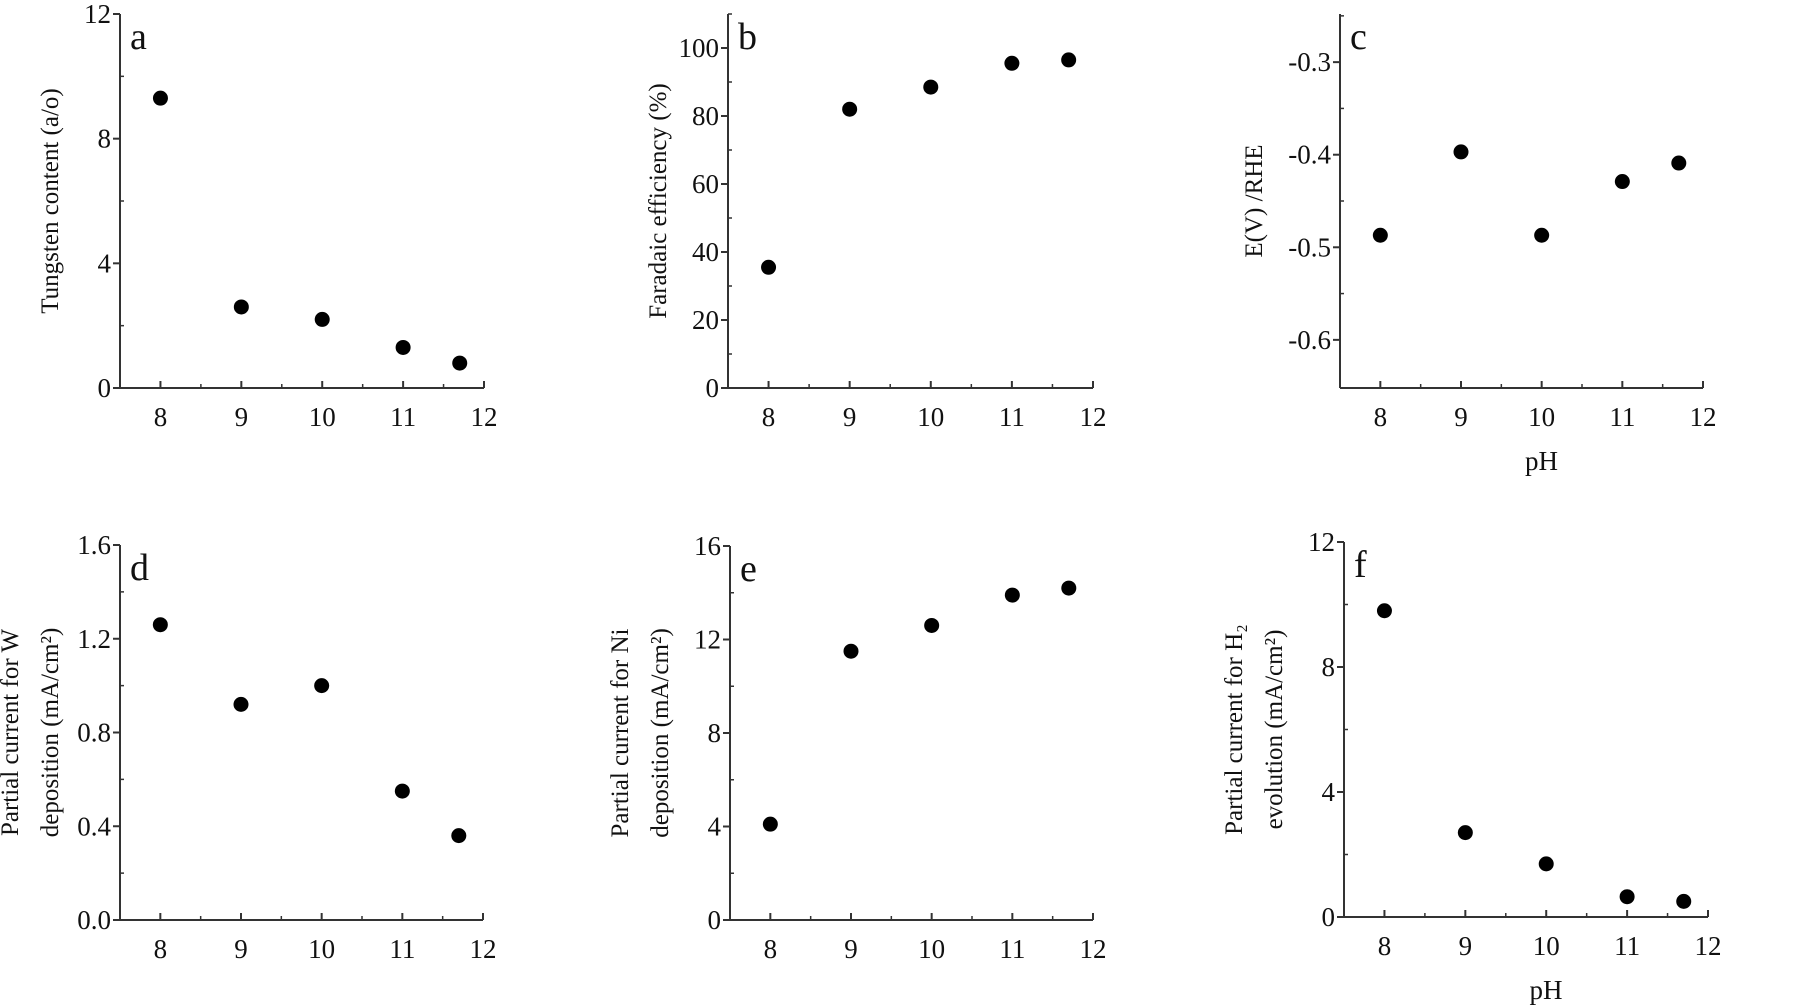 Image resolution: width=1800 pixels, height=1007 pixels. What do you see at coordinates (1254, 200) in the screenshot?
I see `y-axis-label: E(V) /RHE` at bounding box center [1254, 200].